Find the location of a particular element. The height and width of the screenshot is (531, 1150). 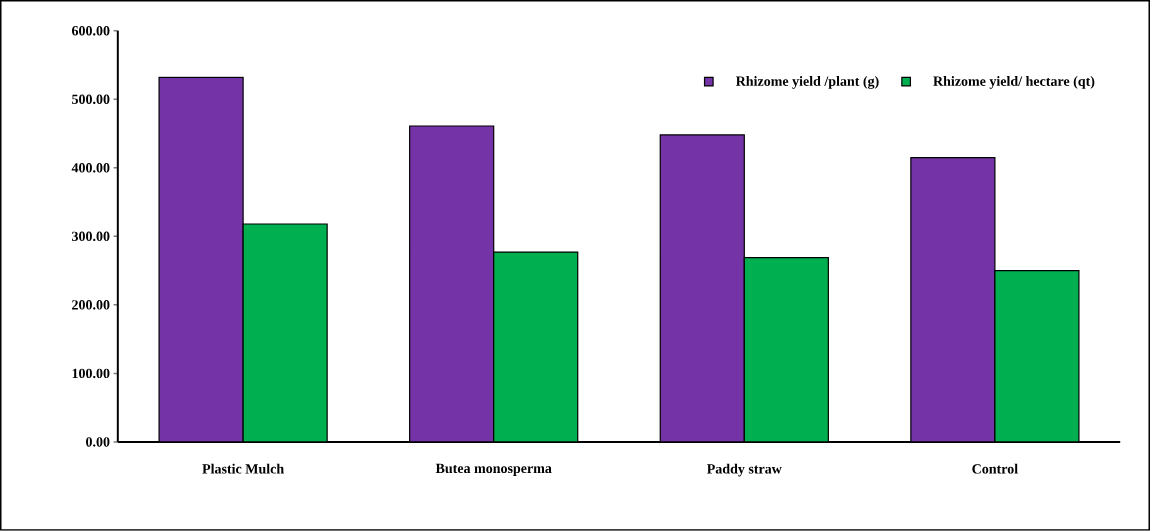

y-tick-label: 200.00 is located at coordinates (91, 305).